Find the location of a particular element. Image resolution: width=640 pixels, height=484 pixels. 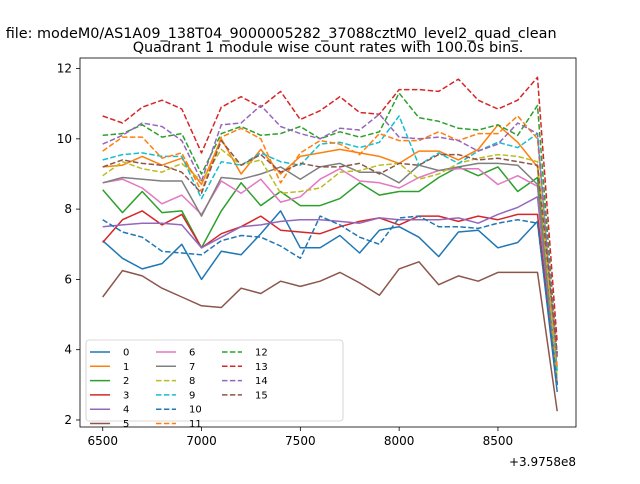

y-tick-label: 12 is located at coordinates (64, 69).